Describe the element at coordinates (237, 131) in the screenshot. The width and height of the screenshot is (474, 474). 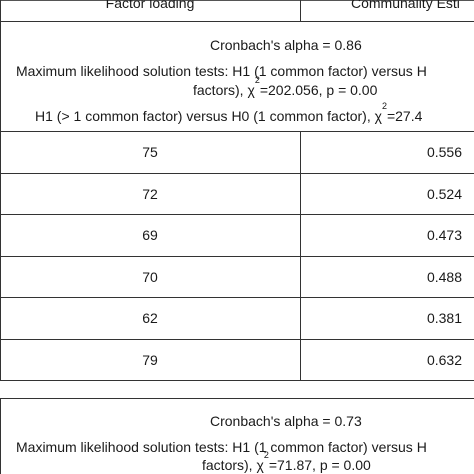
I see `block1-summary-bottom-border` at that location.